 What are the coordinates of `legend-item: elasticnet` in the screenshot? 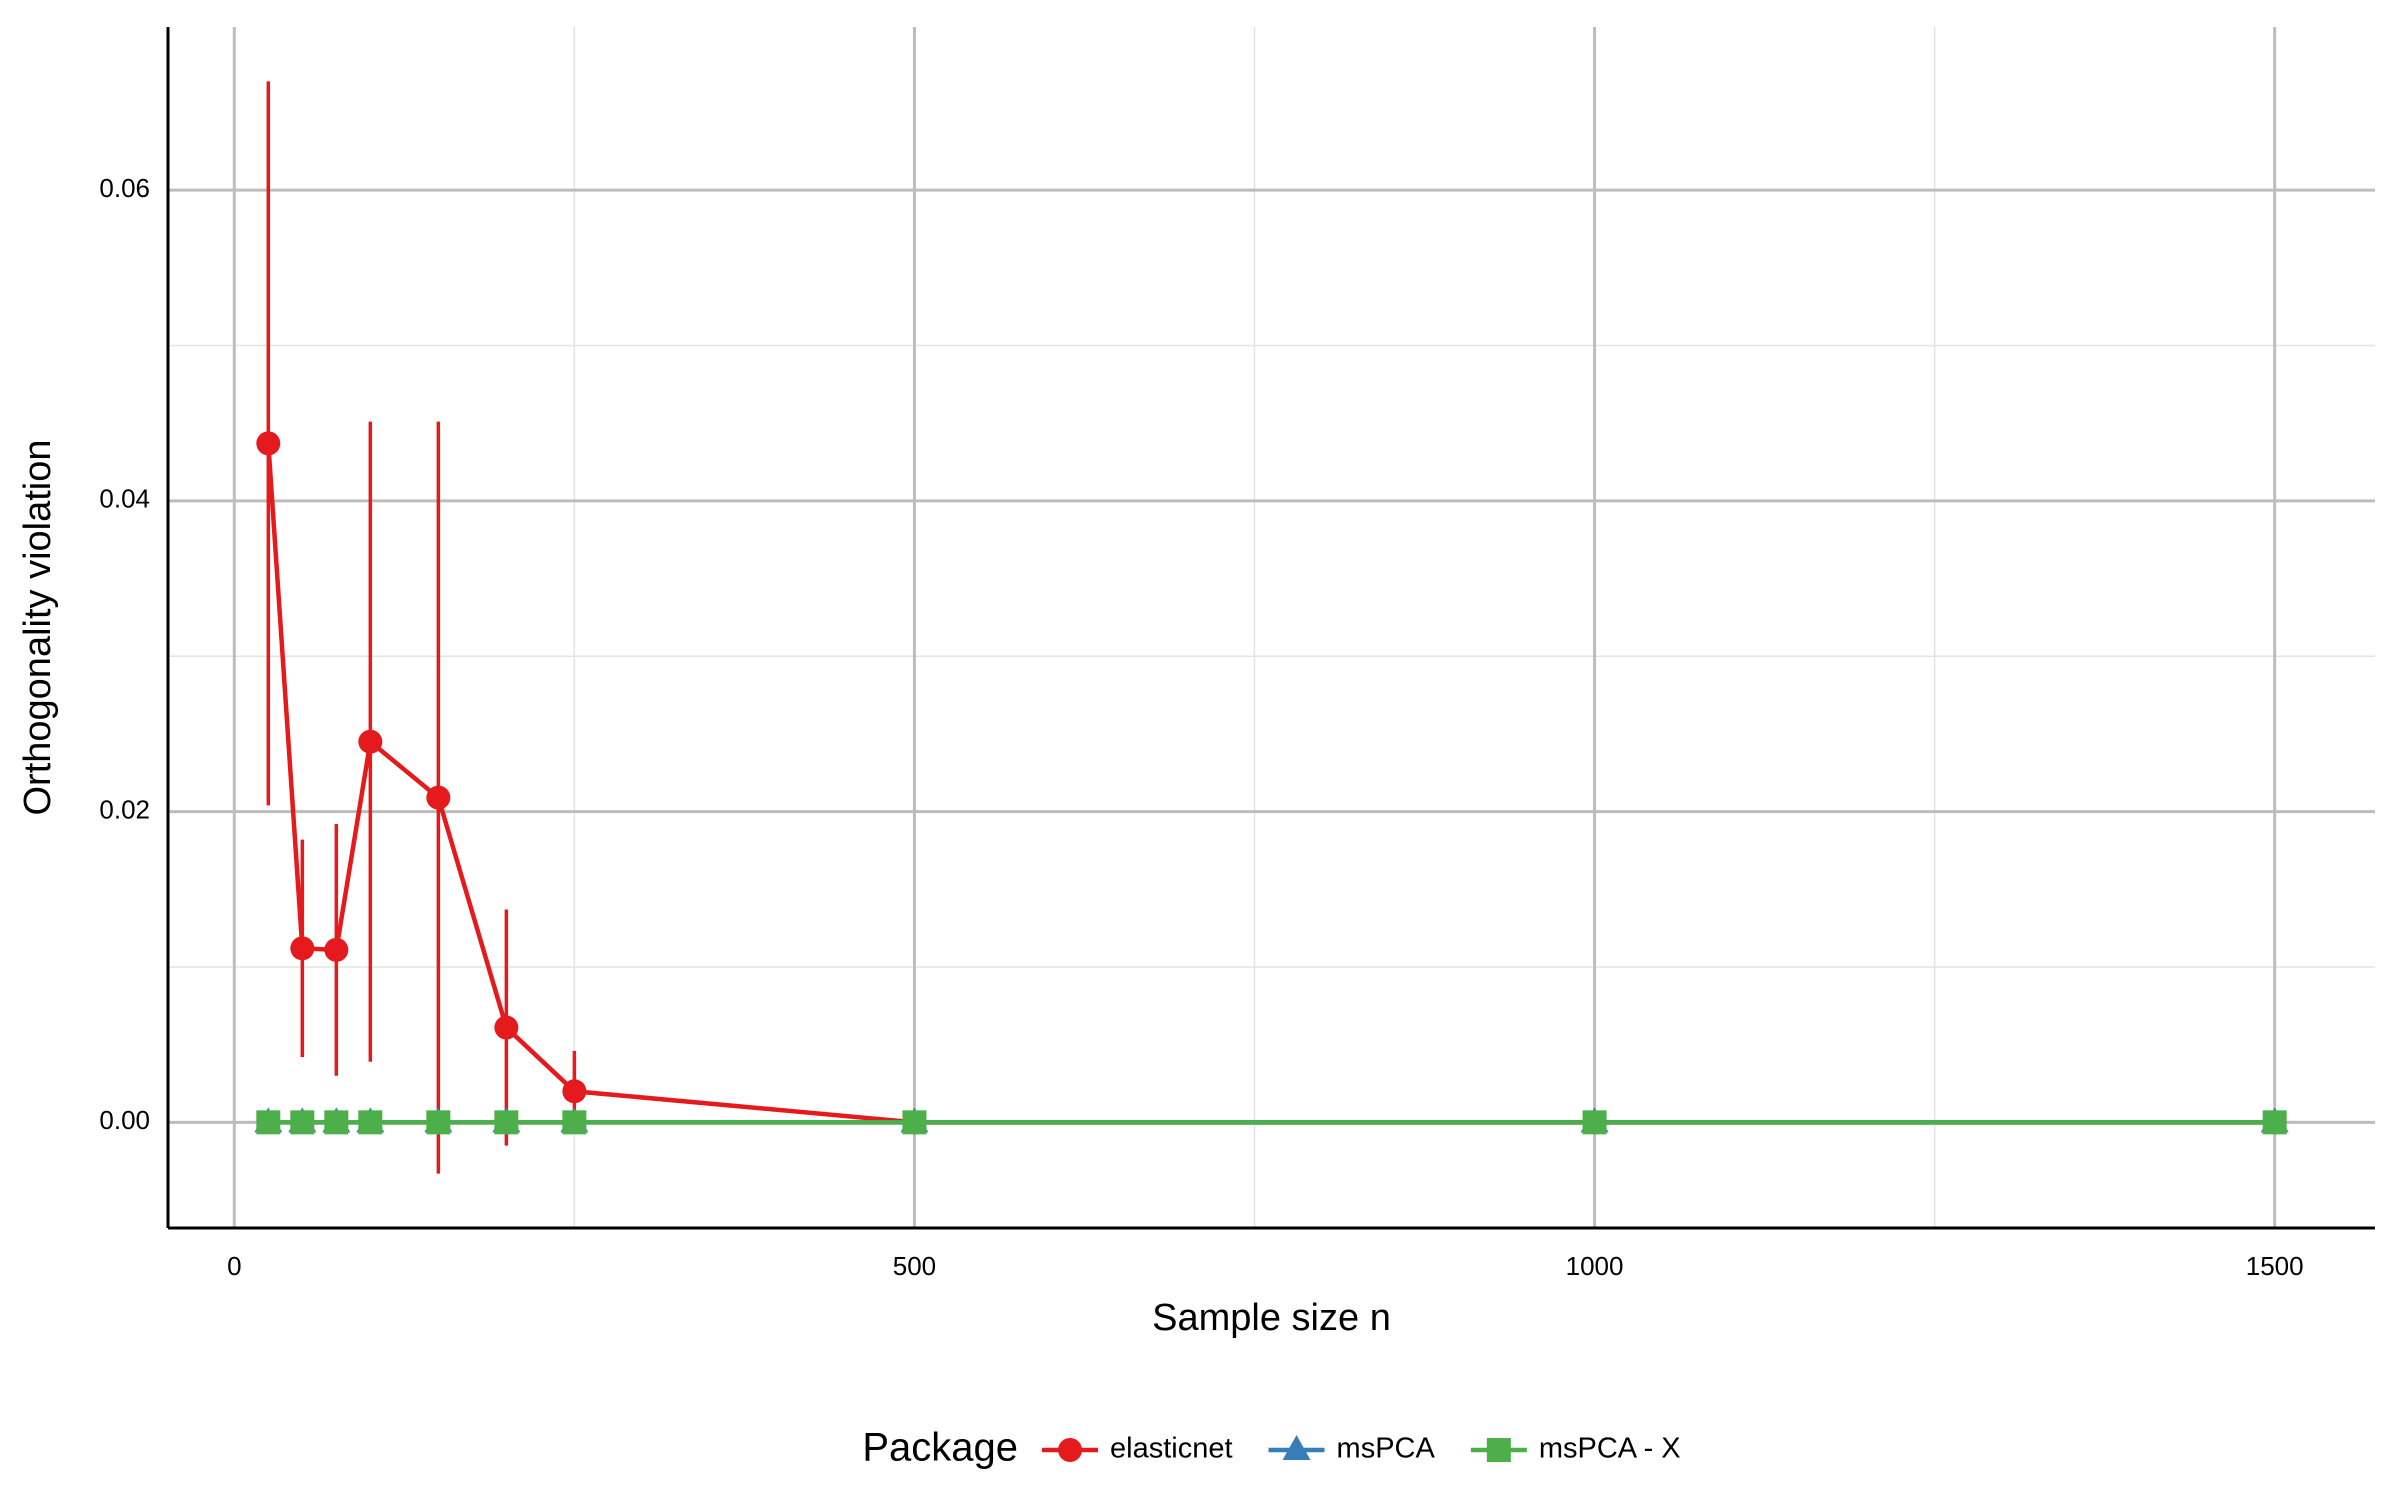 It's located at (1137, 1449).